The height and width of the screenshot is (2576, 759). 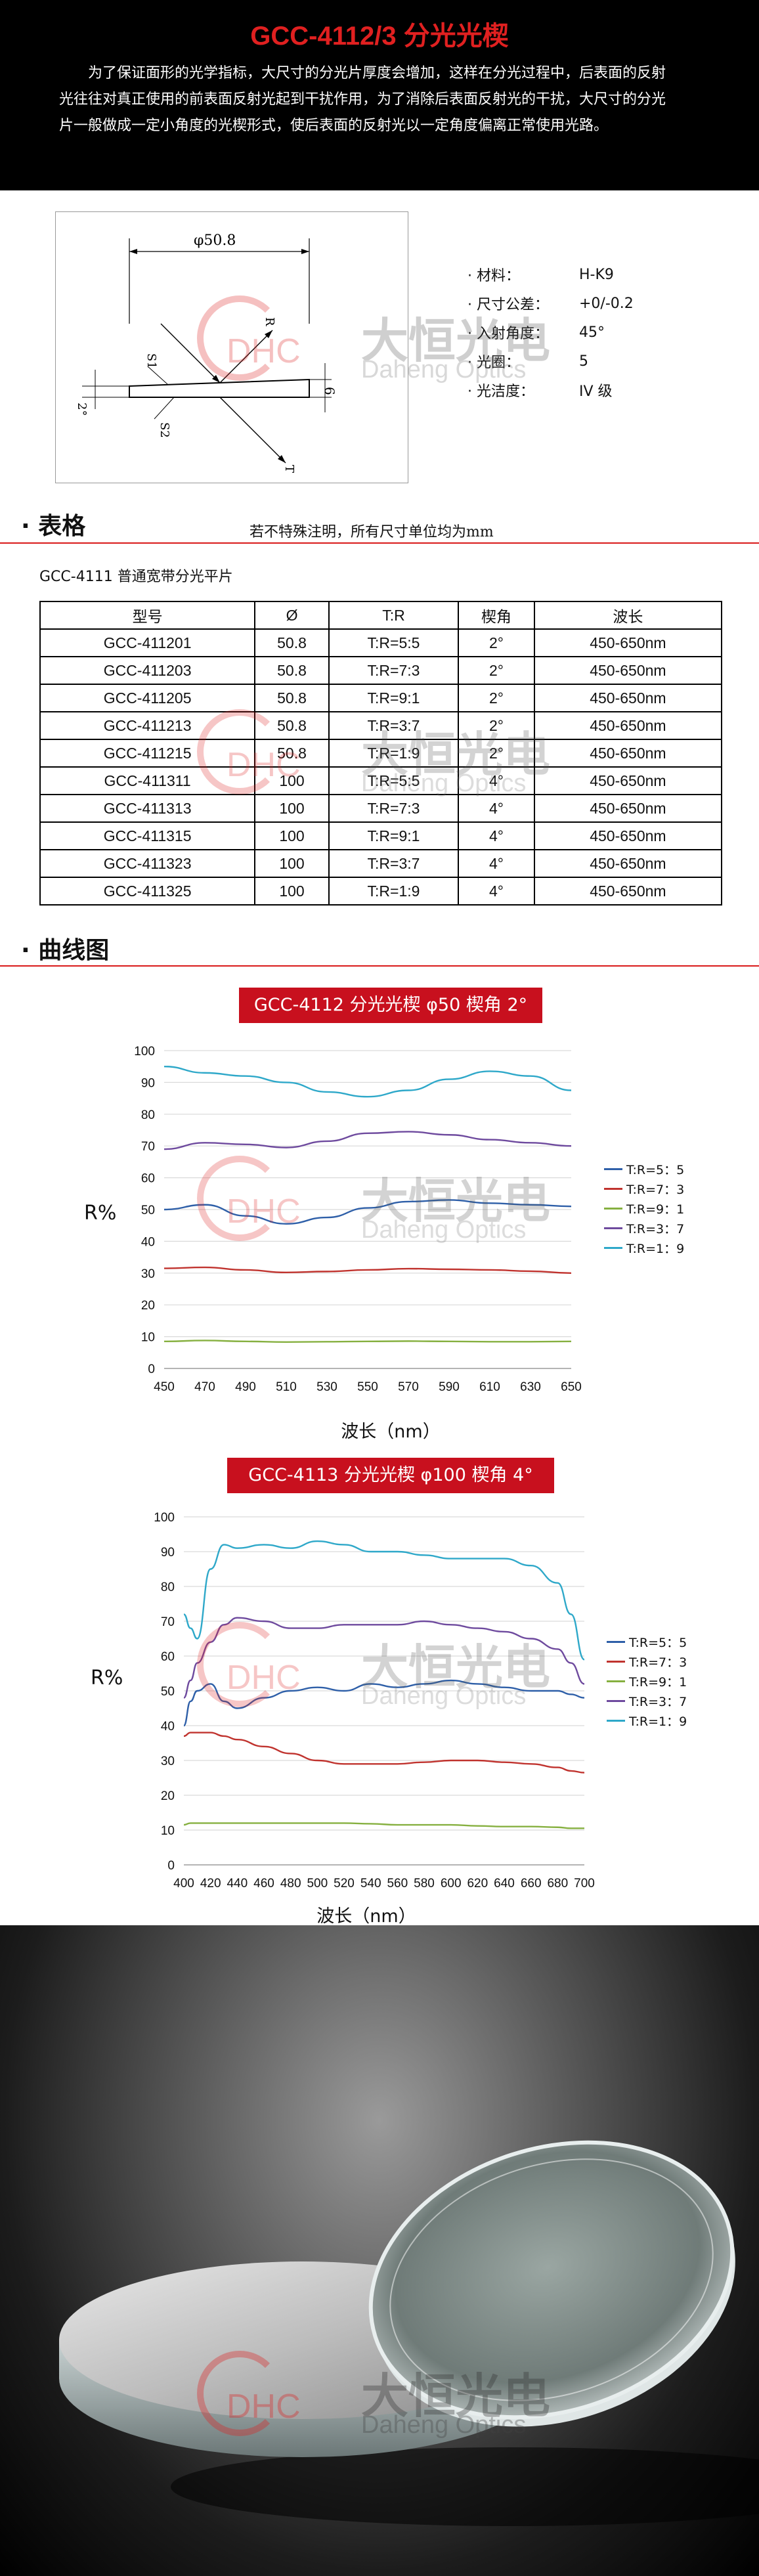 I want to click on x-tick-label: 460, so click(x=263, y=1883).